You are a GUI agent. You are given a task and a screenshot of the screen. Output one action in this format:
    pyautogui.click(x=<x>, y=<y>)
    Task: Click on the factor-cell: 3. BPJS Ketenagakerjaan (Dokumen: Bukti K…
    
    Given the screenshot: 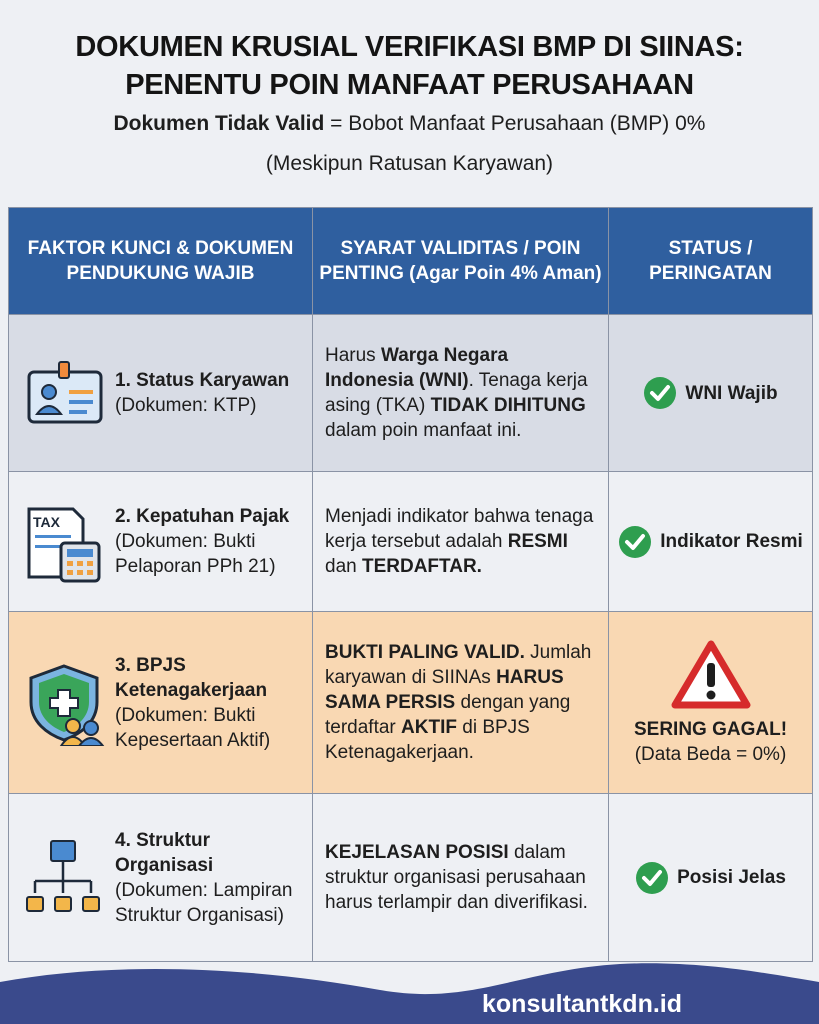 What is the action you would take?
    pyautogui.click(x=160, y=702)
    